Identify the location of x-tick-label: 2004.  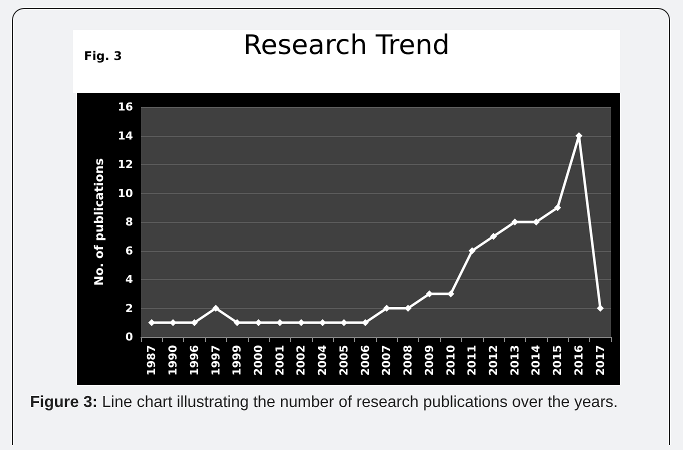
(323, 360).